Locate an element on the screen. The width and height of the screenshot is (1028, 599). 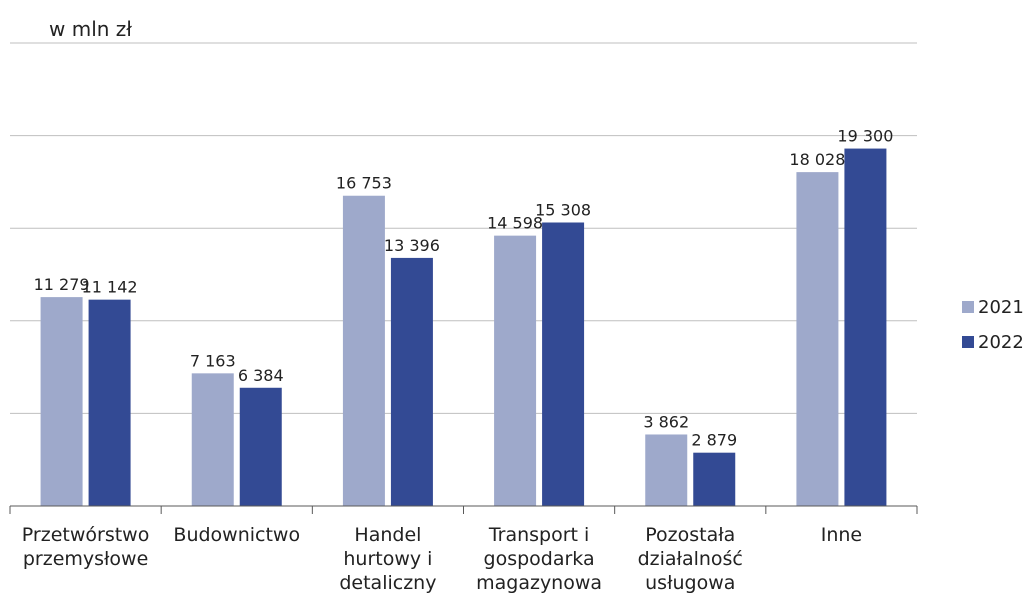
data-label-2022-0: 11 142 is located at coordinates (110, 287).